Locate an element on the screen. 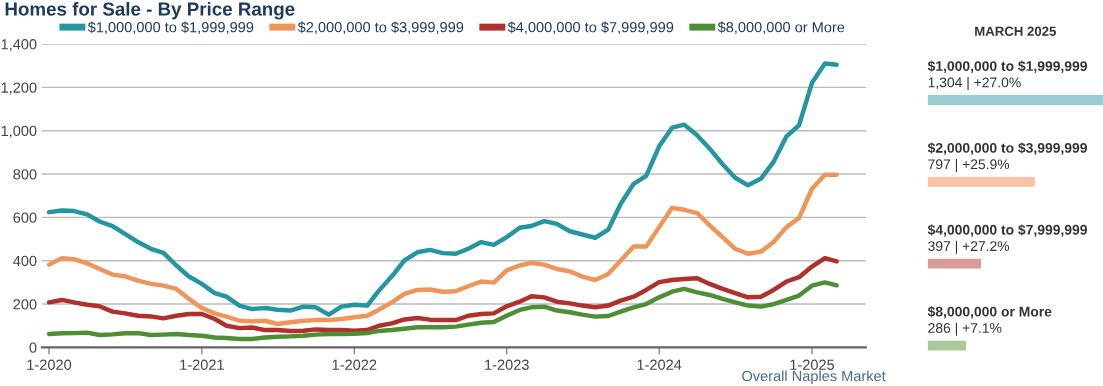 Image resolution: width=1103 pixels, height=386 pixels. y-tick-label: 1,200 is located at coordinates (19, 88).